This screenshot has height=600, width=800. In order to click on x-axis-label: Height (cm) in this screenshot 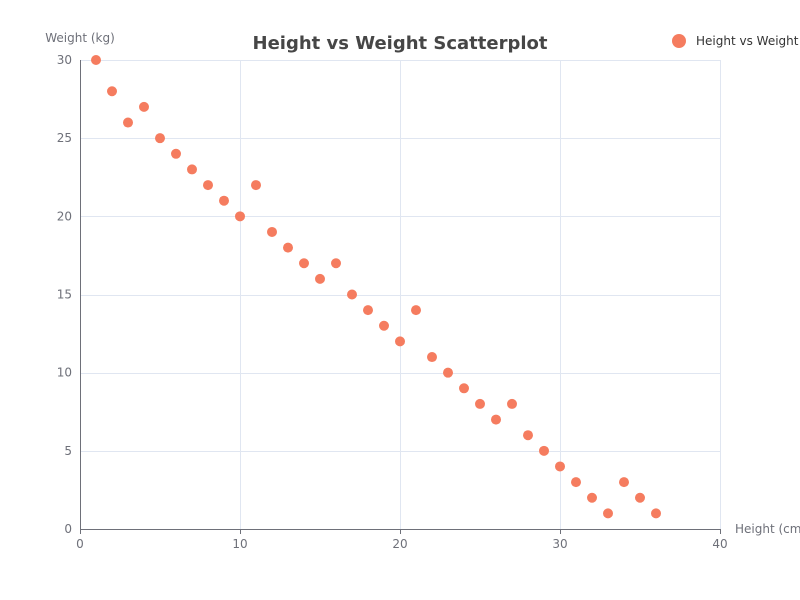, I will do `click(767, 529)`.